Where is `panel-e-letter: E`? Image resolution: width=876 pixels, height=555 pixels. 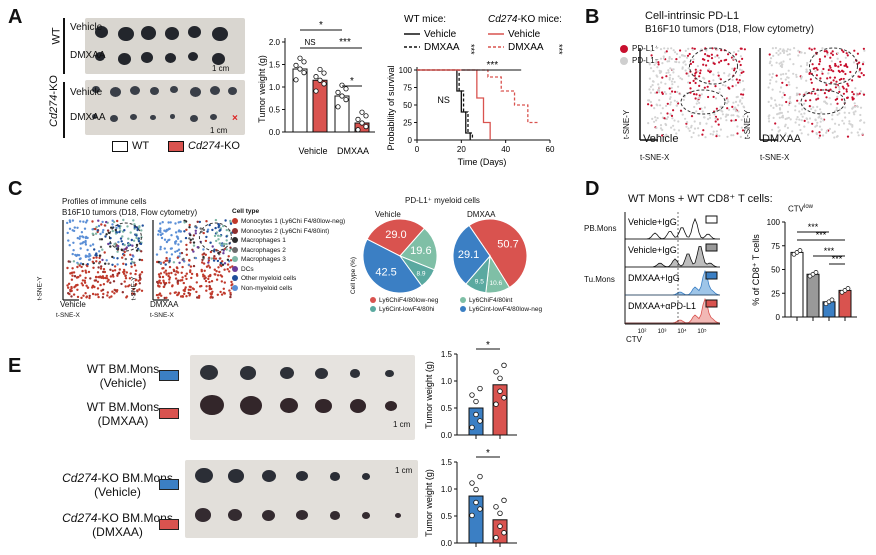
panel-e-letter: E is located at coordinates (15, 366).